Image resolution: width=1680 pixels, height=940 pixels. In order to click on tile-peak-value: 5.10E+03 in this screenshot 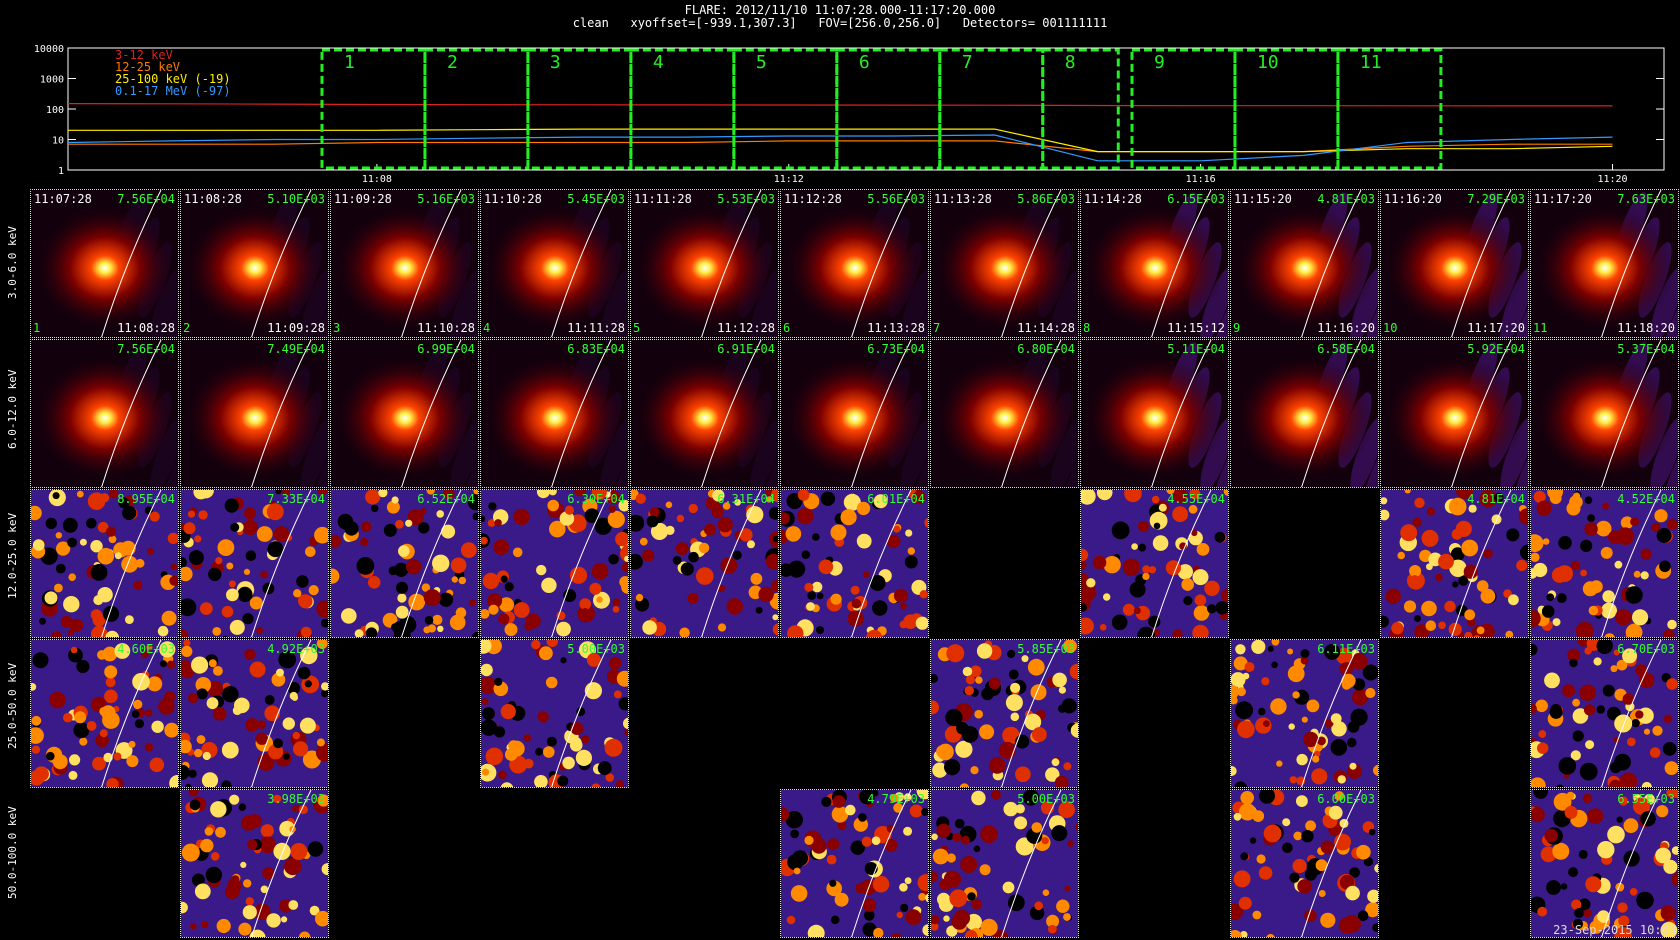, I will do `click(296, 199)`.